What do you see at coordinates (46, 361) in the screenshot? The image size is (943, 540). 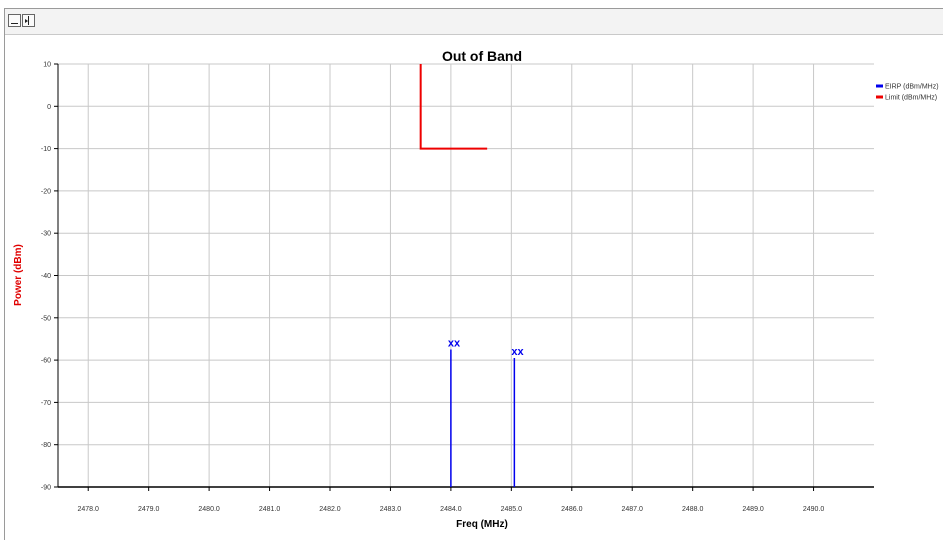 I see `y-tick-label: -60` at bounding box center [46, 361].